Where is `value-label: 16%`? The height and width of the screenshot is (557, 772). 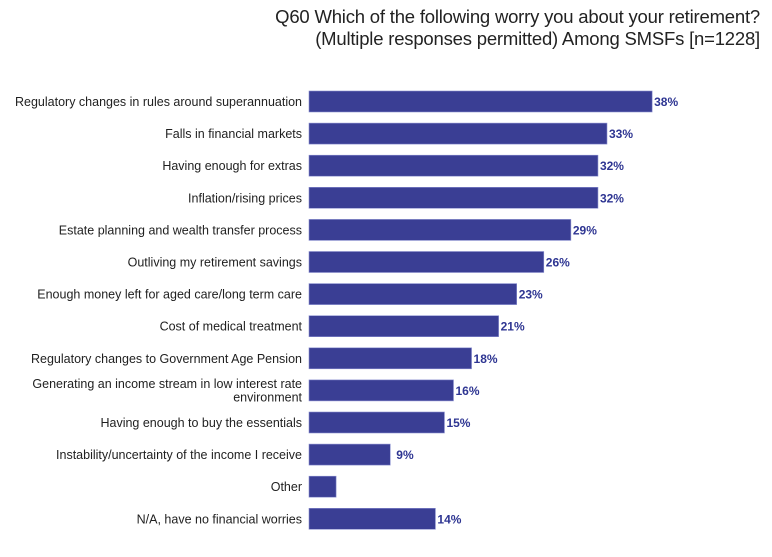 value-label: 16% is located at coordinates (467, 391).